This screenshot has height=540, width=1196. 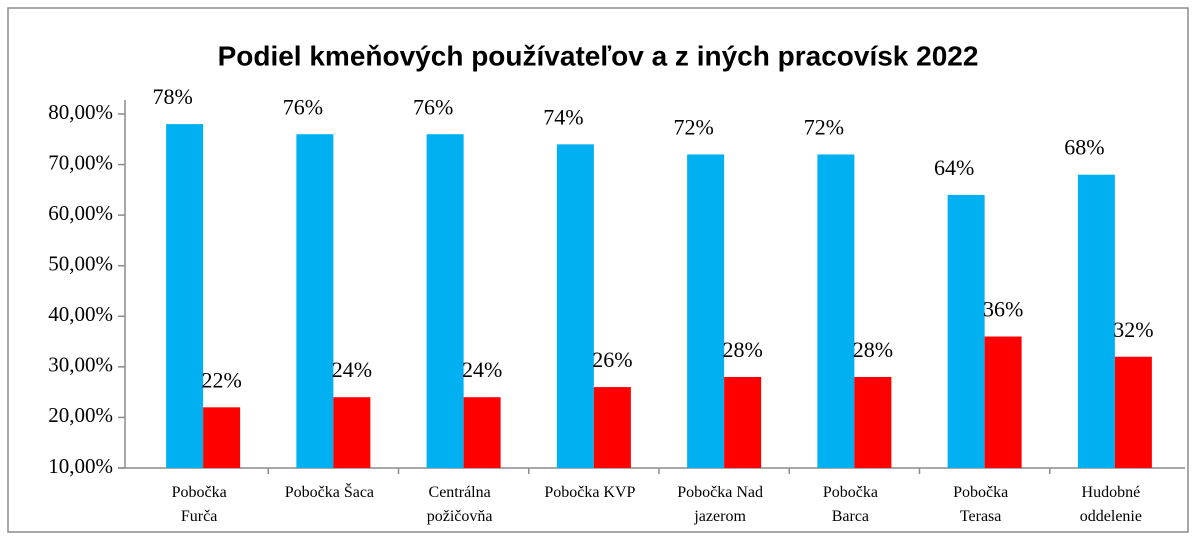 What do you see at coordinates (80, 213) in the screenshot?
I see `y-tick-label: 60,00%` at bounding box center [80, 213].